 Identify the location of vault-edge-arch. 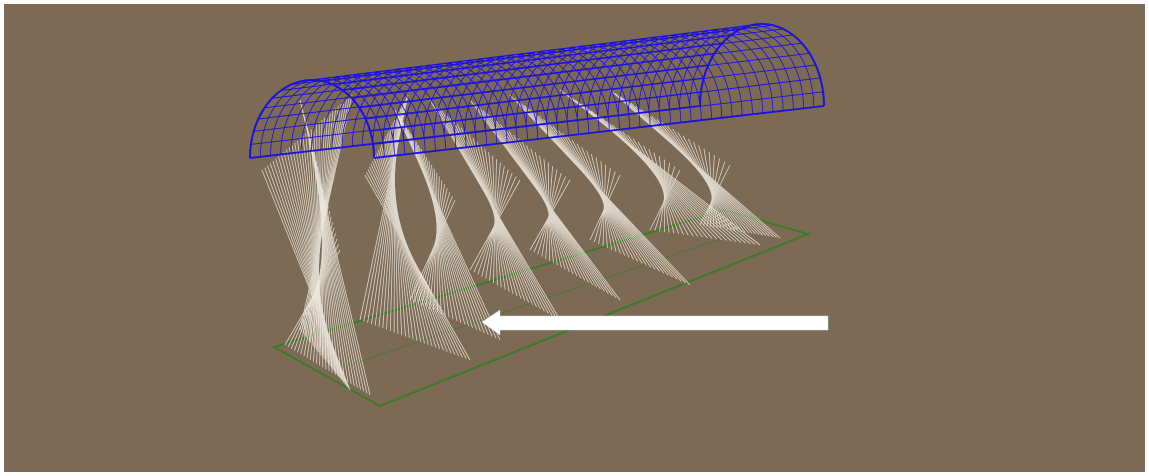
(762, 64).